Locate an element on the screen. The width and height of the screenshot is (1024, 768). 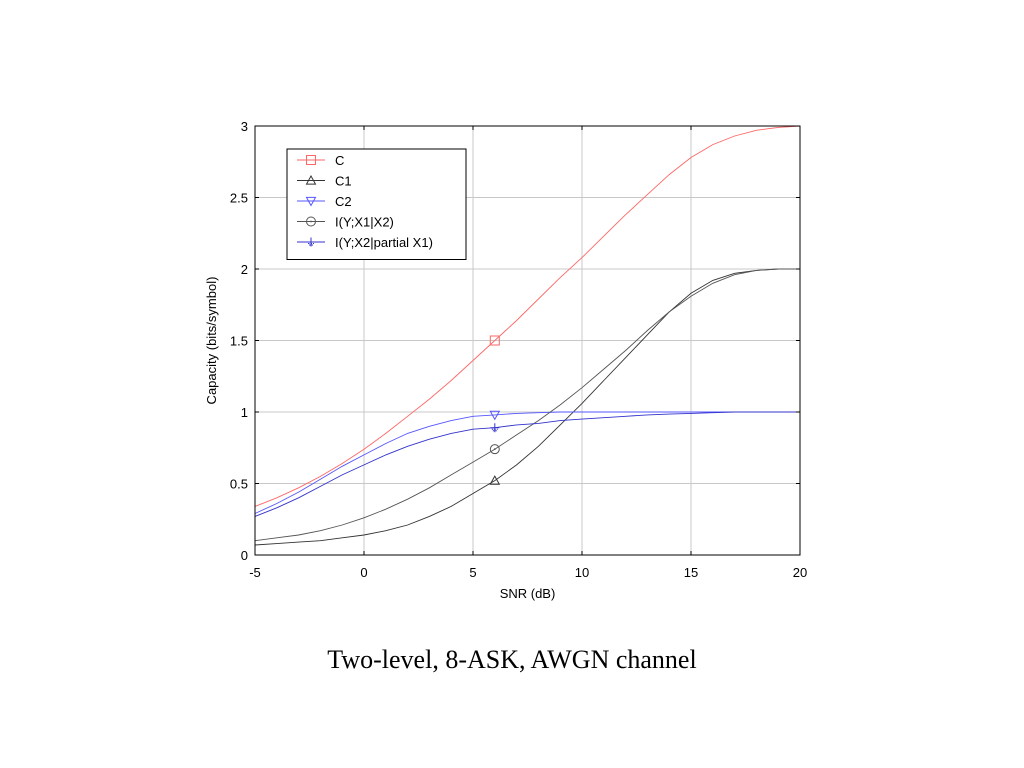
x-tick-label: 10 is located at coordinates (582, 572).